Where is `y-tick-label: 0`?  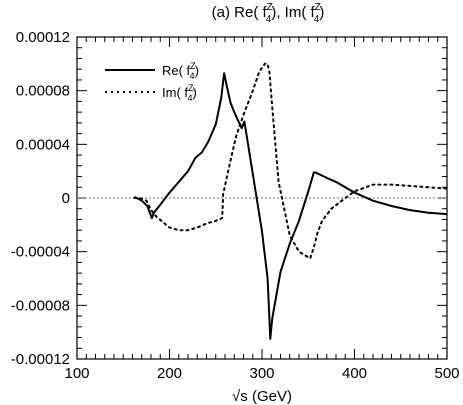 y-tick-label: 0 is located at coordinates (66, 198).